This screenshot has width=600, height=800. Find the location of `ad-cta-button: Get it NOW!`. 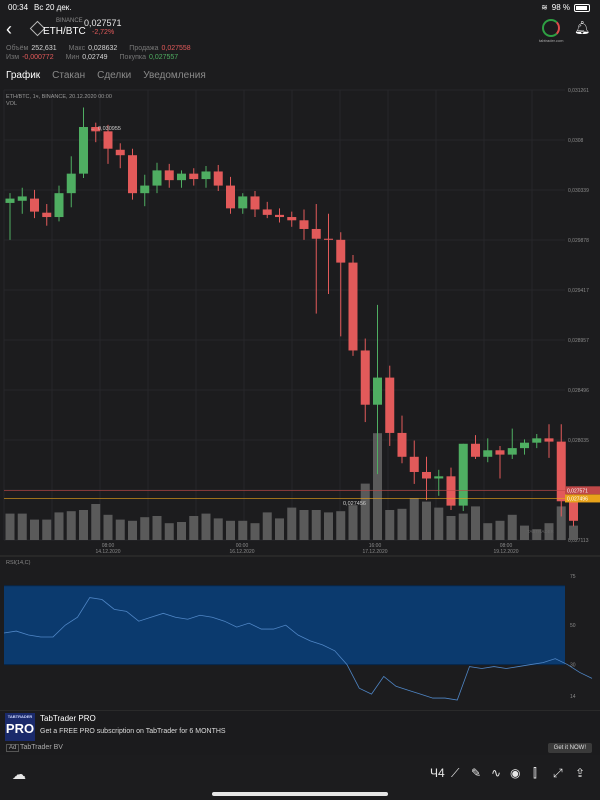

ad-cta-button: Get it NOW! is located at coordinates (569, 748).